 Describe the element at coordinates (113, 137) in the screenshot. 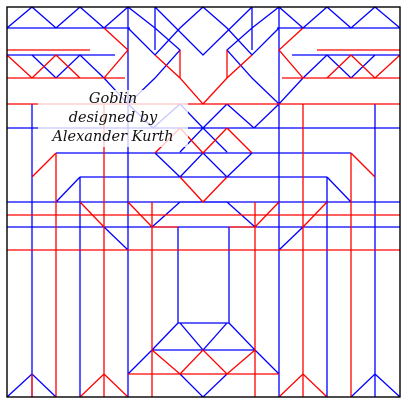

I see `designer-name: Alexander Kurth` at that location.